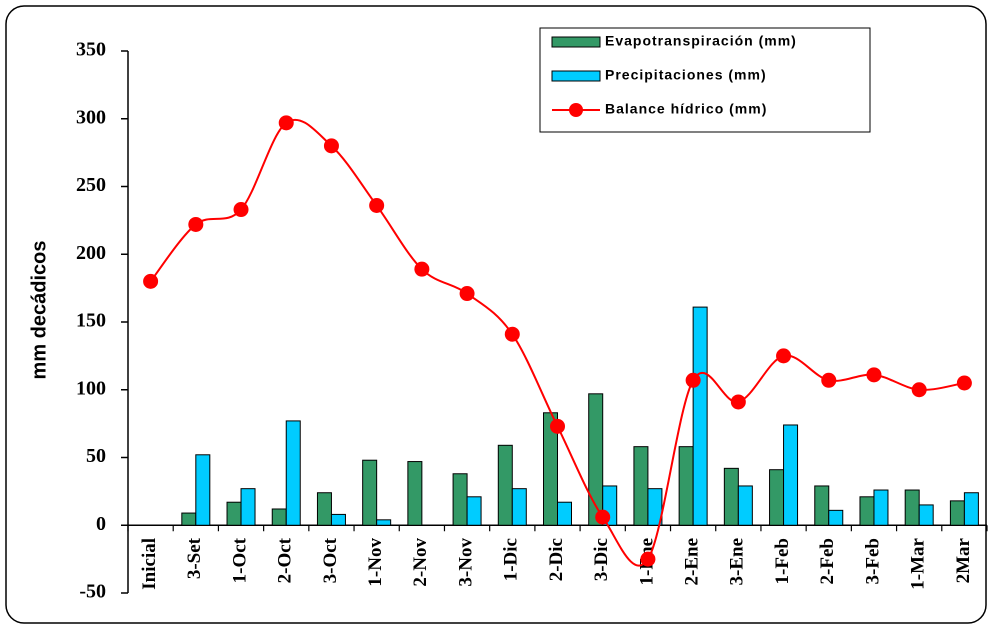  Describe the element at coordinates (101, 524) in the screenshot. I see `y-tick-label: 0` at that location.